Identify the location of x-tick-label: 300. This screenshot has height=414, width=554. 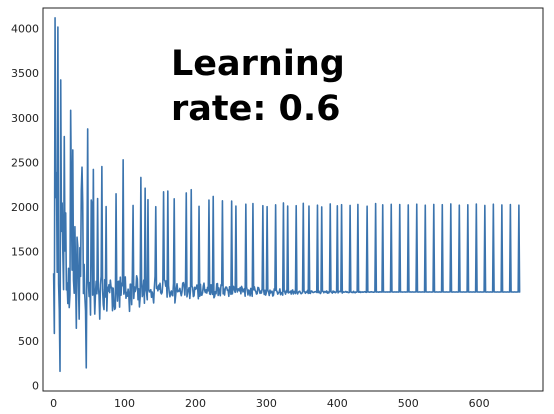
(266, 403).